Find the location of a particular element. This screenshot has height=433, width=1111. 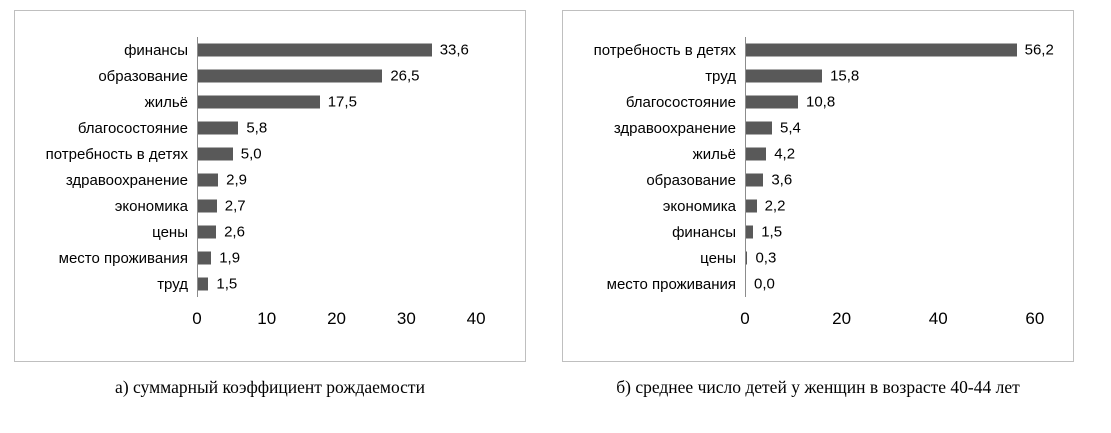

bar-track: 0,0 is located at coordinates (902, 284).